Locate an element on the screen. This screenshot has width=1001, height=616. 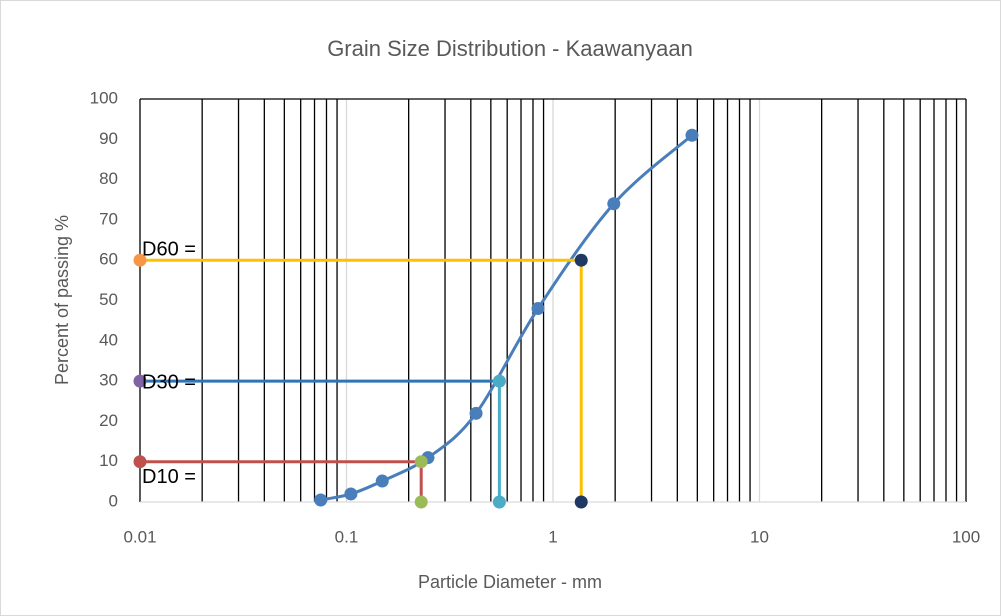
y-tick-label: 100 is located at coordinates (104, 97).